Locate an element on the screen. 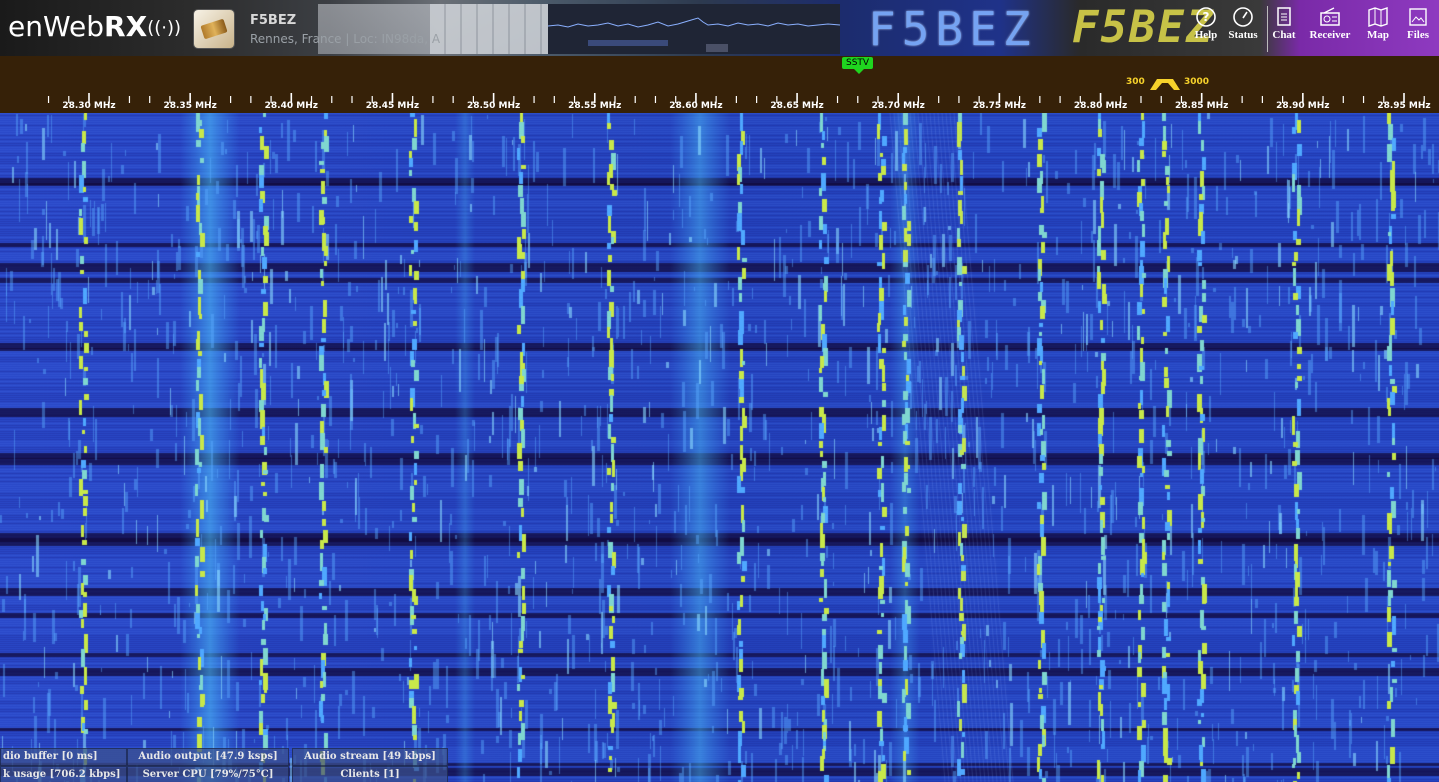 Image resolution: width=1439 pixels, height=782 pixels. audio-output-status: Audio output [47.9 ksps] is located at coordinates (208, 757).